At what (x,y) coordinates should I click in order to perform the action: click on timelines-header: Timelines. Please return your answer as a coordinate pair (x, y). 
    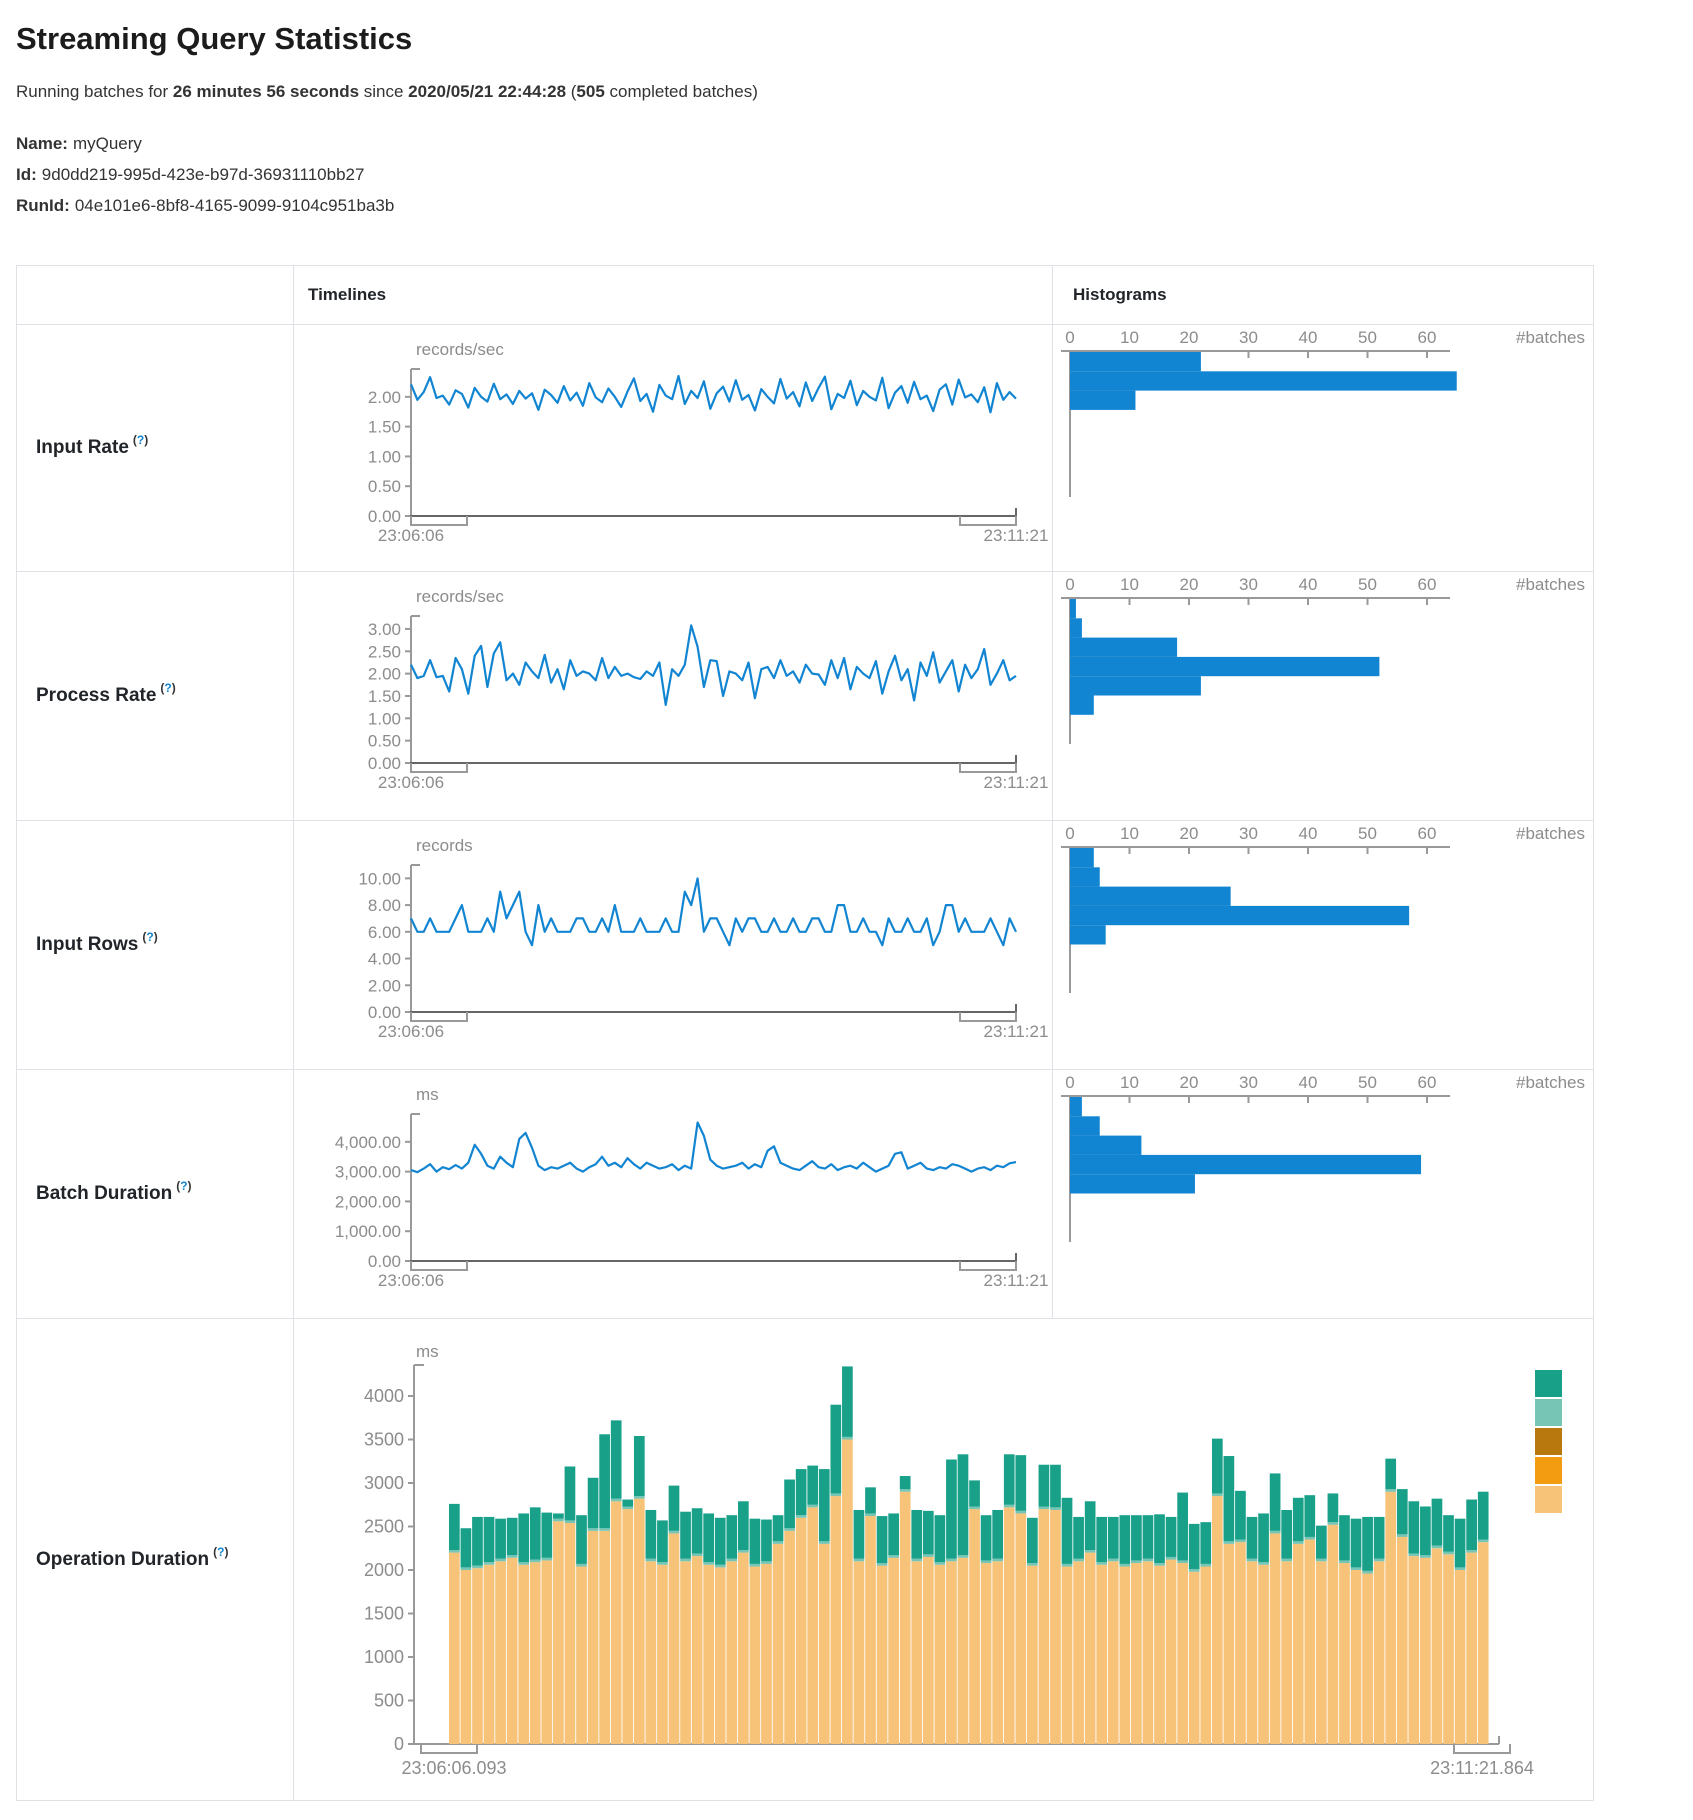
    Looking at the image, I should click on (673, 295).